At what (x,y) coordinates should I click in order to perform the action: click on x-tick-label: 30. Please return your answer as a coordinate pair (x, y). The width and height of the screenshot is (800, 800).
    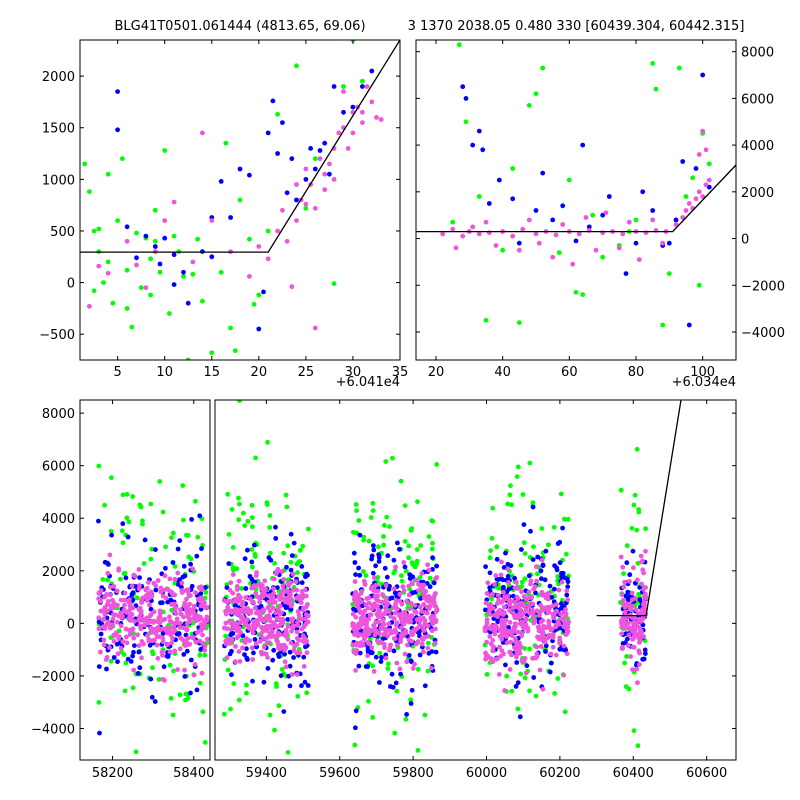
    Looking at the image, I should click on (353, 372).